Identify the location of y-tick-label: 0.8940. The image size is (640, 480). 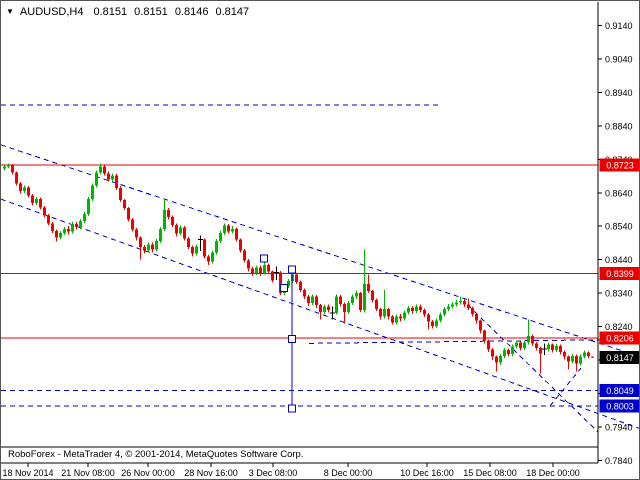
(619, 93).